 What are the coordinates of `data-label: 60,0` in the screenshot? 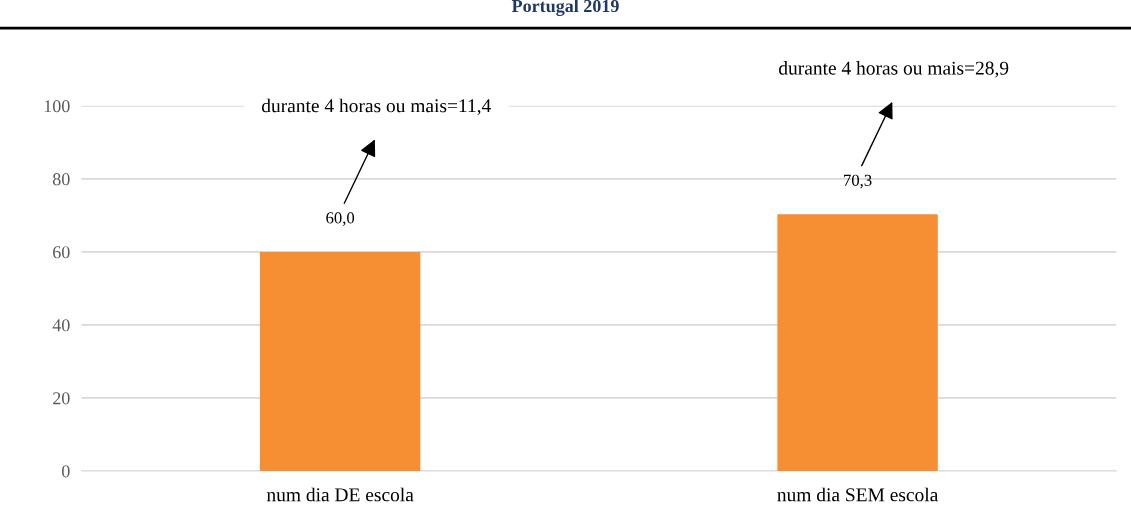 It's located at (340, 219).